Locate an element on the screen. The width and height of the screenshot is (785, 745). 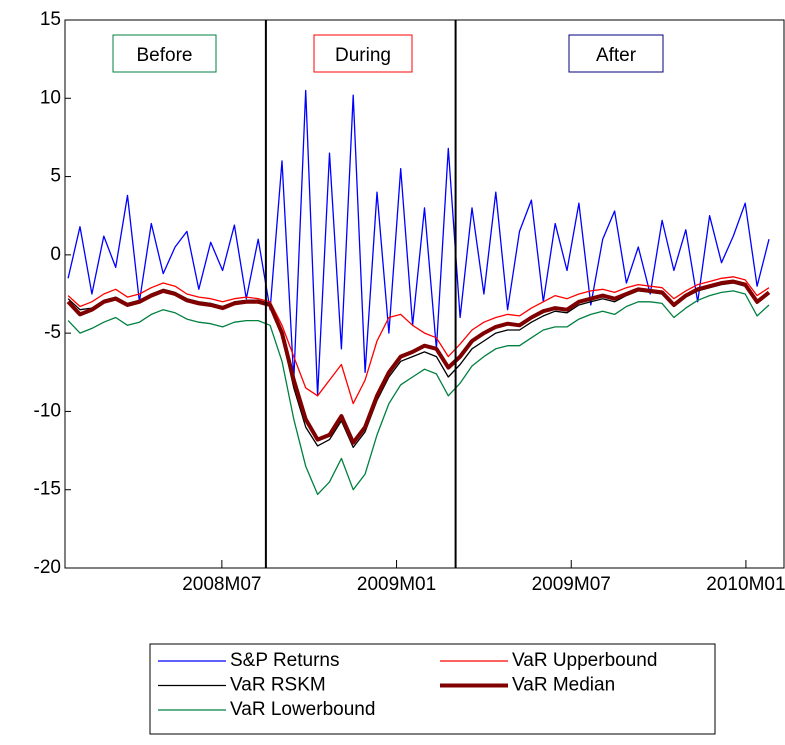
y-tick-label: 10 is located at coordinates (50, 97).